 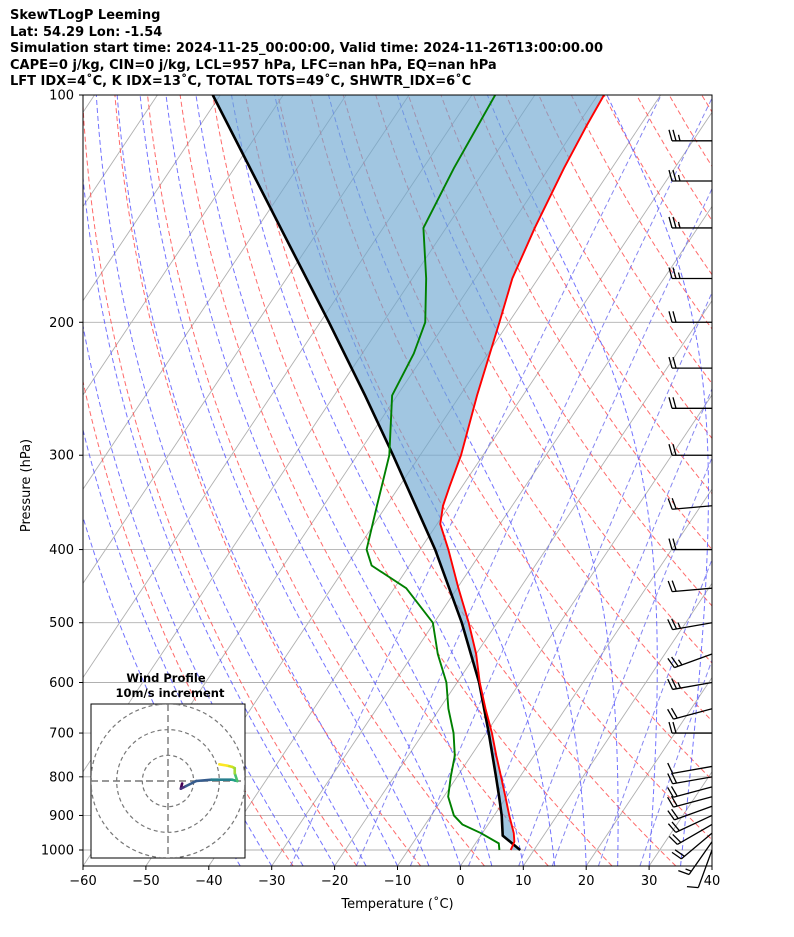 What do you see at coordinates (397, 881) in the screenshot?
I see `x-tick-label: −10` at bounding box center [397, 881].